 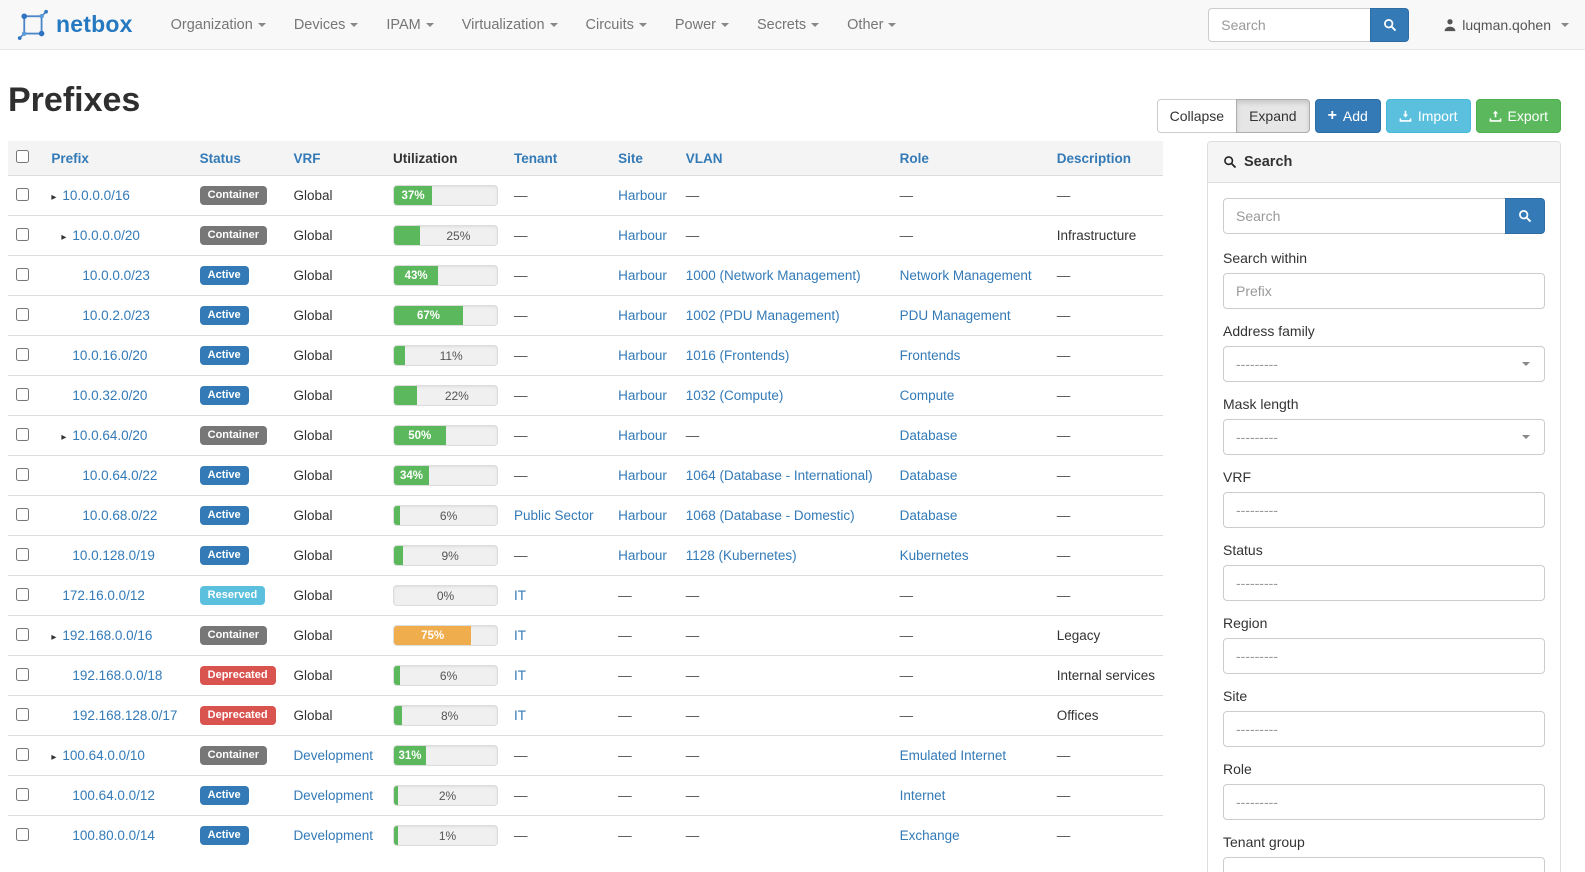 I want to click on filter-select-vrf: ---------, so click(x=1384, y=510).